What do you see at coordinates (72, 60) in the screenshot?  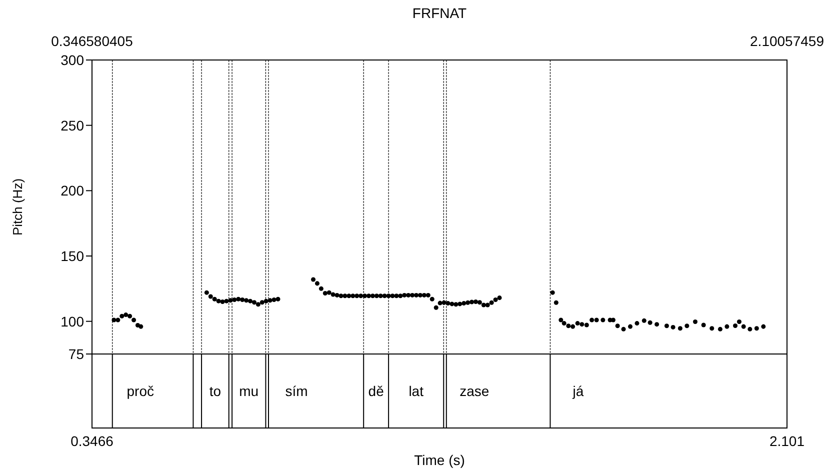 I see `y-tick-label: 300` at bounding box center [72, 60].